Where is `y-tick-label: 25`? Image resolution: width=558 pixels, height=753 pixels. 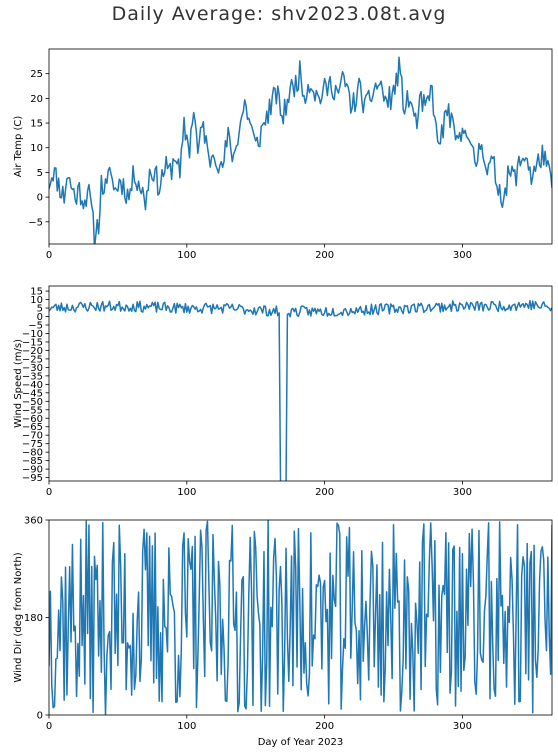 y-tick-label: 25 is located at coordinates (36, 74).